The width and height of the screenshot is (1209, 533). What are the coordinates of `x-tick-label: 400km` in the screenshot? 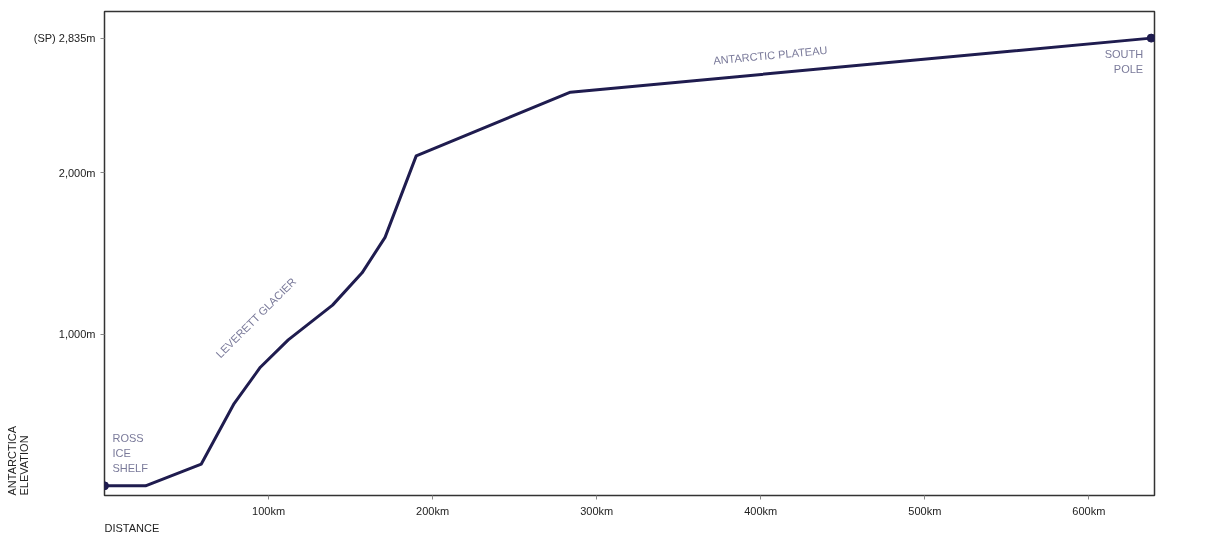 It's located at (761, 510).